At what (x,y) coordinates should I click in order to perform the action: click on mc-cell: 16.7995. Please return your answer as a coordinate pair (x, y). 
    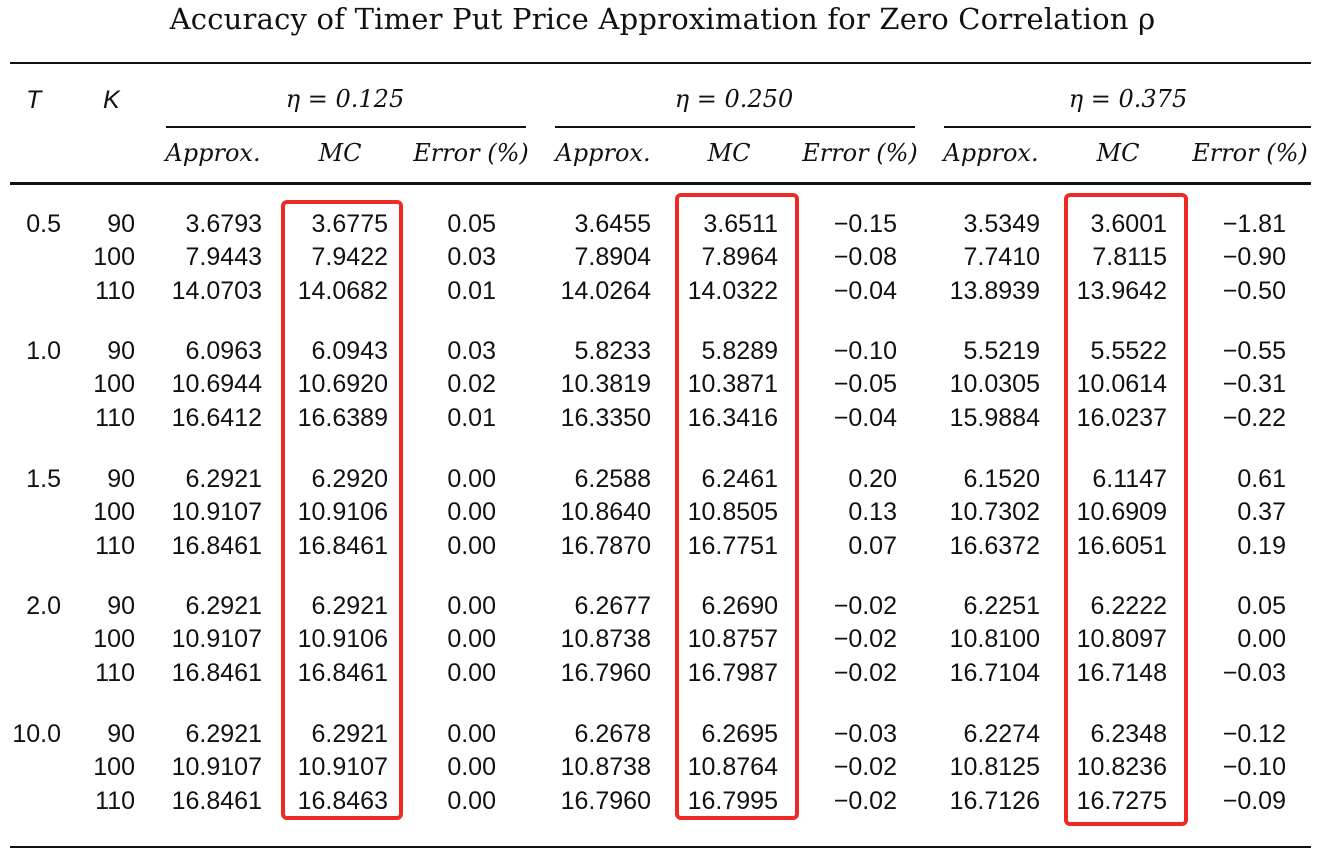
    Looking at the image, I should click on (732, 800).